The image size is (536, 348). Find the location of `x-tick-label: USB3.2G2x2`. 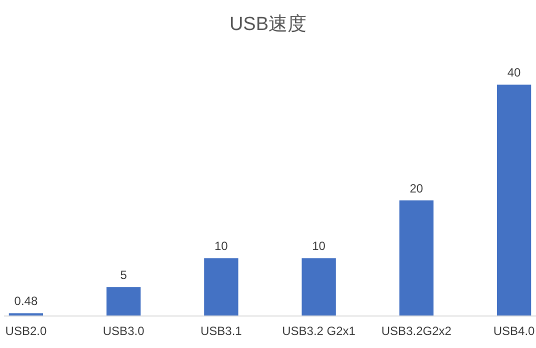

x-tick-label: USB3.2G2x2 is located at coordinates (416, 331).